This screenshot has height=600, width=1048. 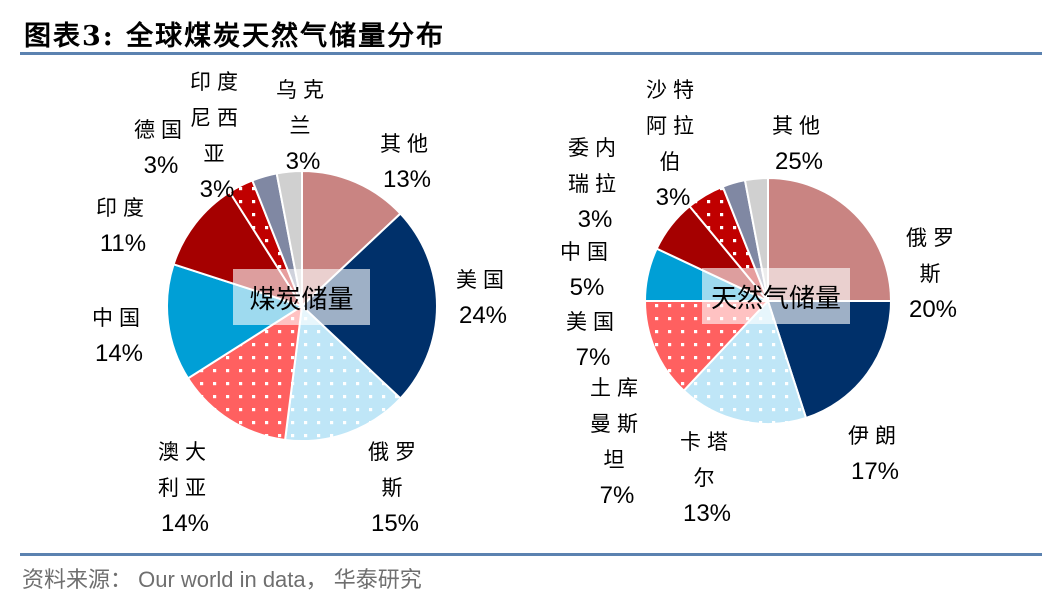 What do you see at coordinates (531, 554) in the screenshot?
I see `footer-rule` at bounding box center [531, 554].